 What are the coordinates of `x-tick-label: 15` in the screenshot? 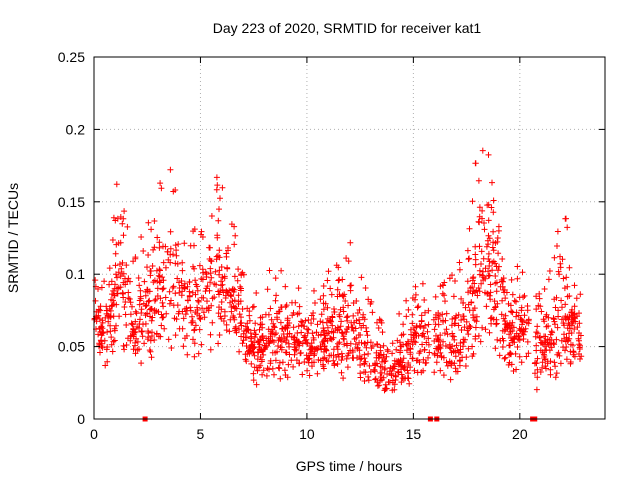 It's located at (414, 434).